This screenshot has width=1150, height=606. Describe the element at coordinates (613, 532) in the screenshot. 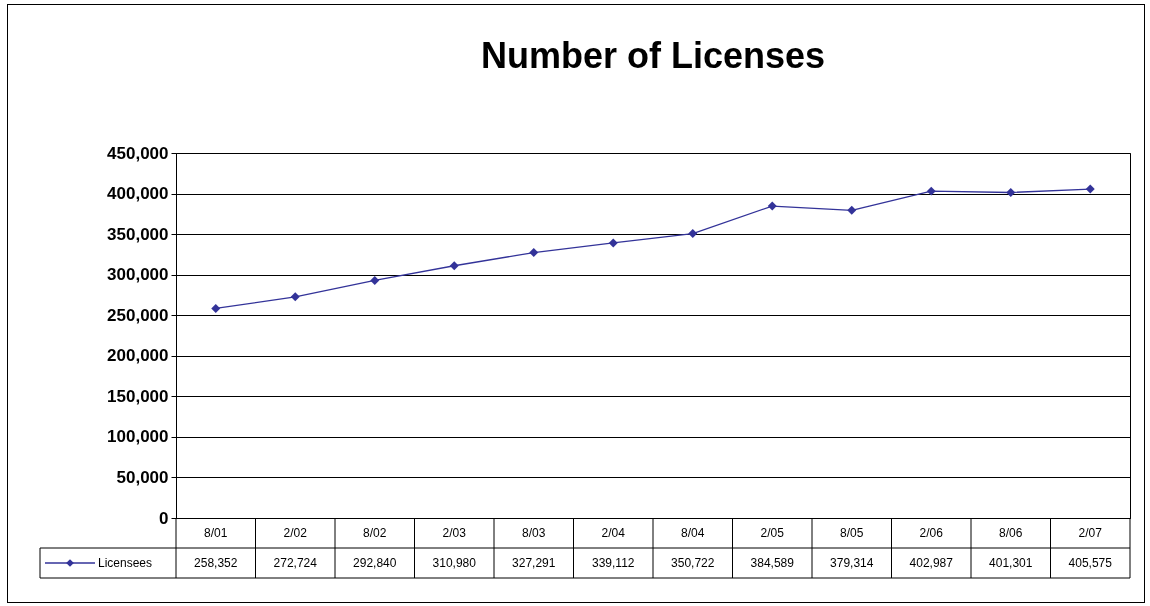

I see `x-tick-label: 2/04` at that location.